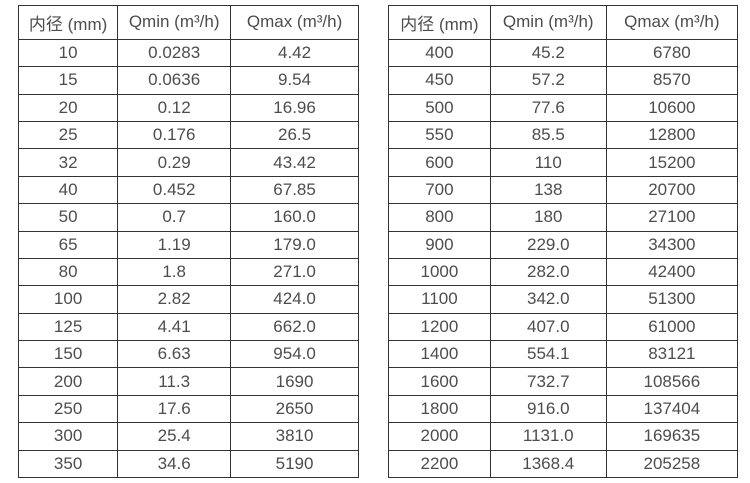 This screenshot has height=483, width=750. Describe the element at coordinates (439, 409) in the screenshot. I see `inner-diameter-cell: 1800` at that location.